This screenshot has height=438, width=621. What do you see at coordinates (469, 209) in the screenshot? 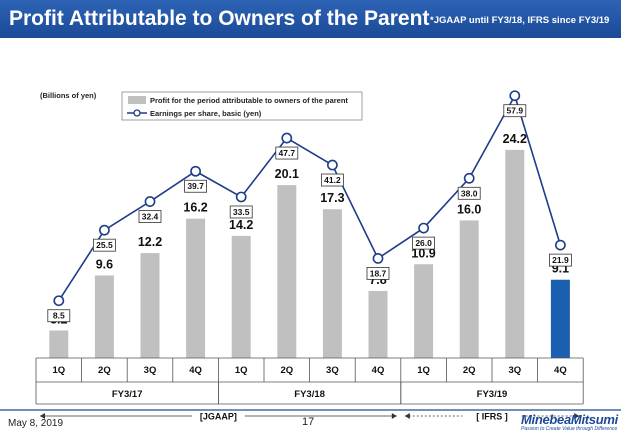
I see `bar-value-label: 16.0` at bounding box center [469, 209].